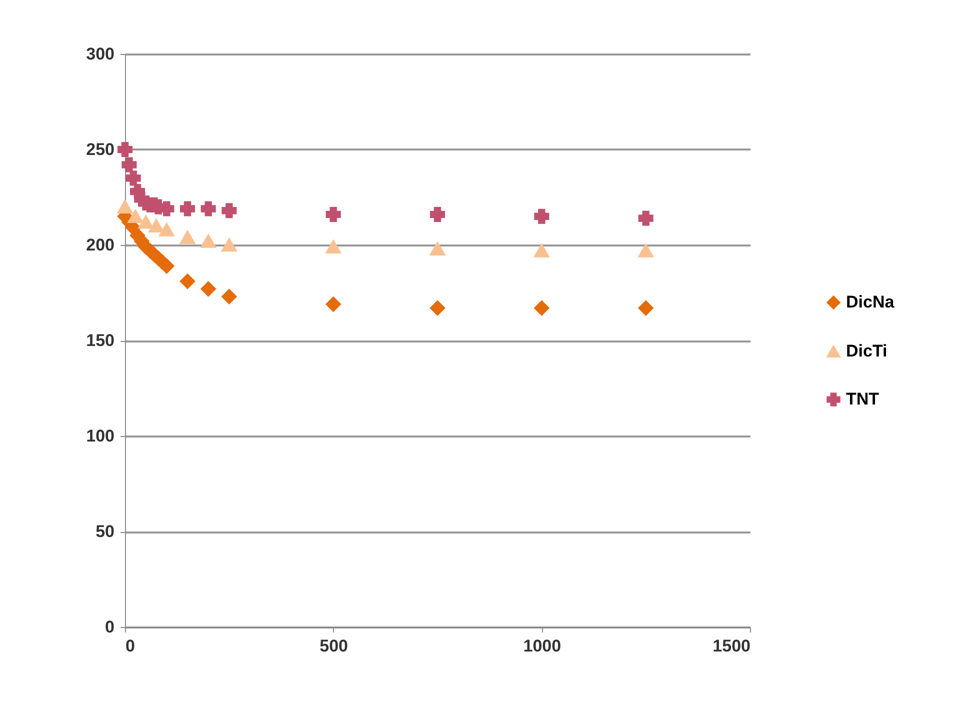  What do you see at coordinates (100, 149) in the screenshot?
I see `y-tick-label: 250` at bounding box center [100, 149].